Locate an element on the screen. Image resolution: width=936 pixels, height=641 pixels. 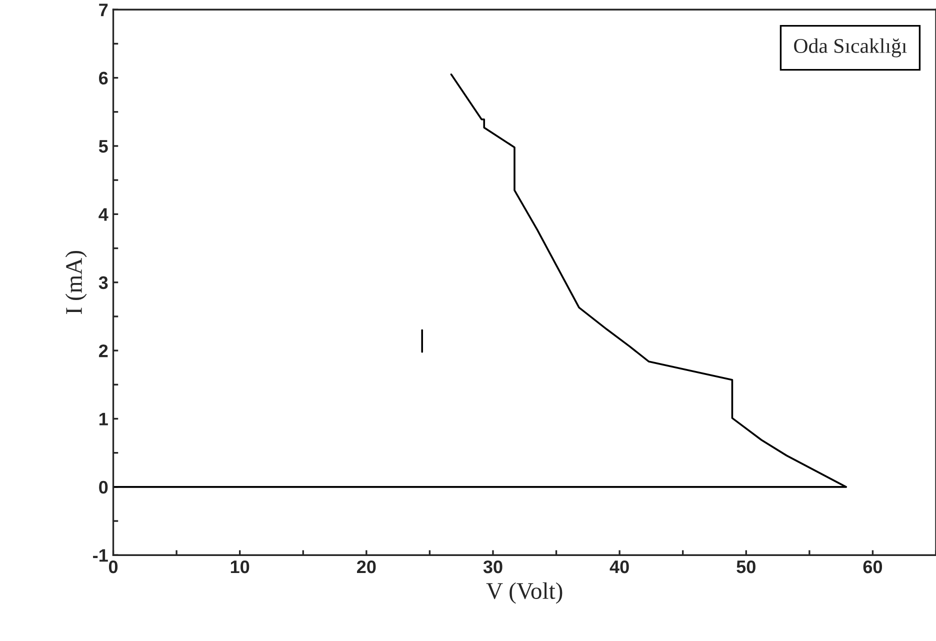
y-tick-label: 5 is located at coordinates (103, 146).